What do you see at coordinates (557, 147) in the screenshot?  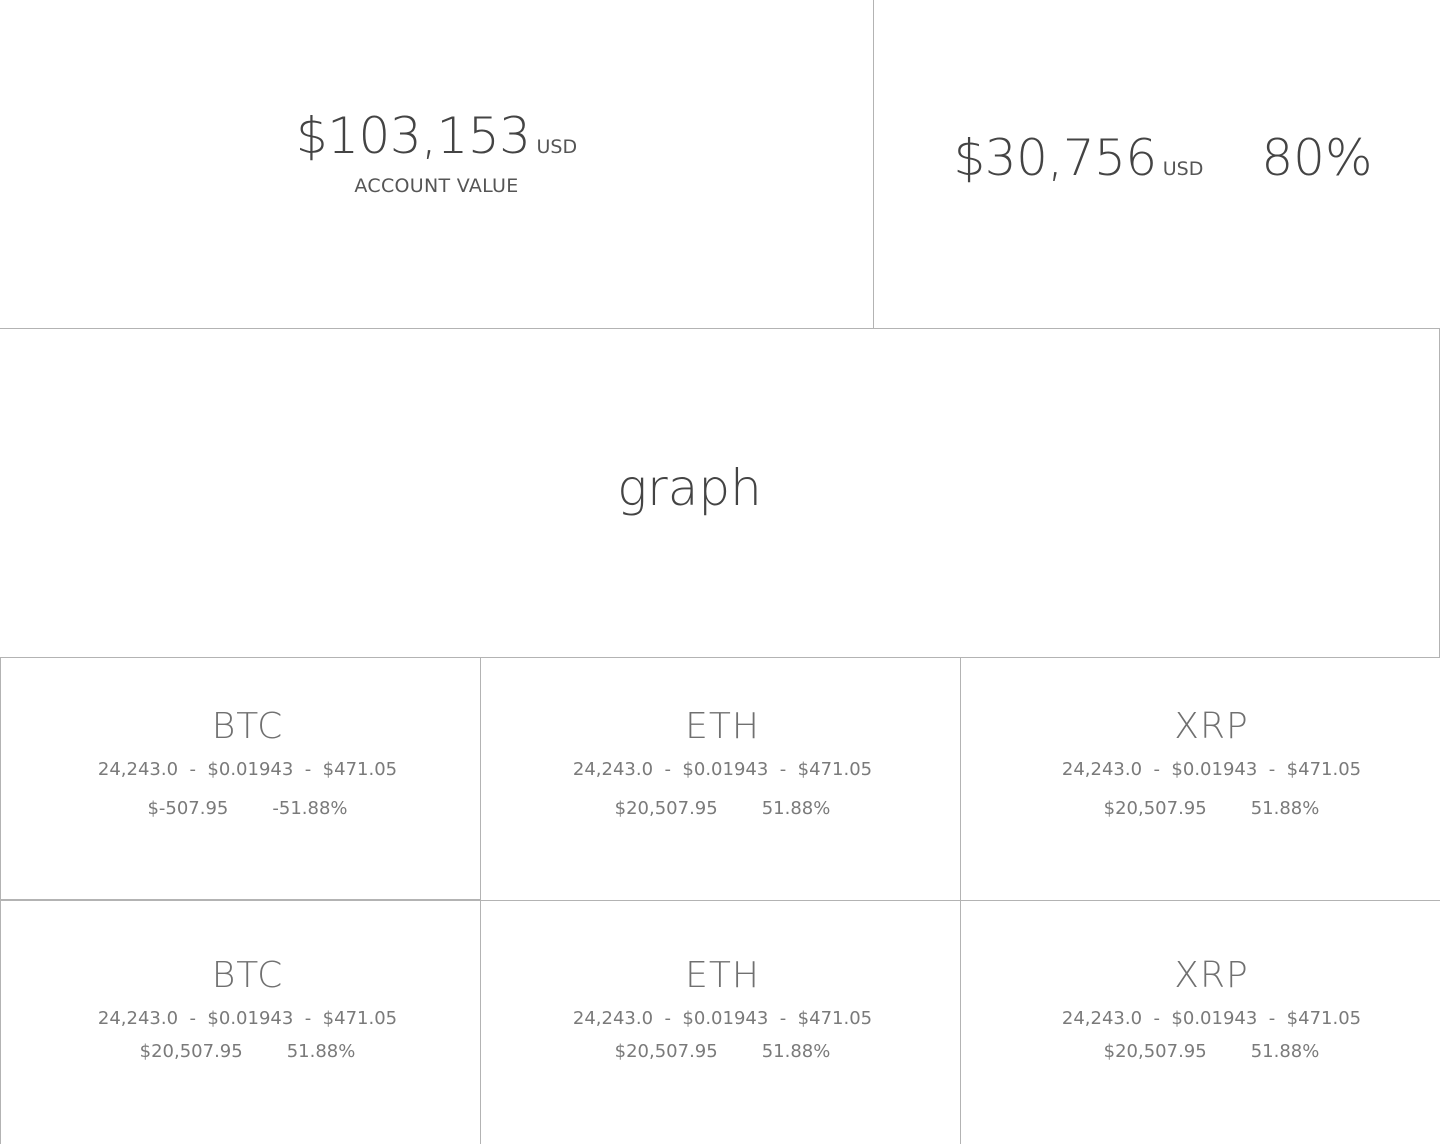 I see `account-value-currency: USD` at bounding box center [557, 147].